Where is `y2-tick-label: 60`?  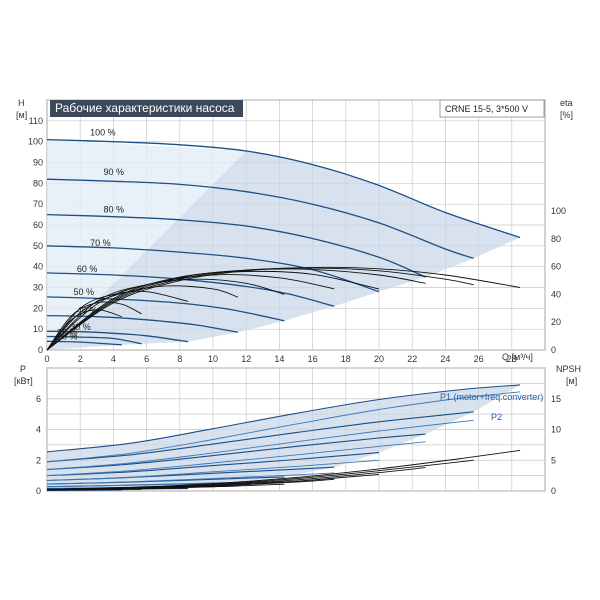 y2-tick-label: 60 is located at coordinates (556, 267).